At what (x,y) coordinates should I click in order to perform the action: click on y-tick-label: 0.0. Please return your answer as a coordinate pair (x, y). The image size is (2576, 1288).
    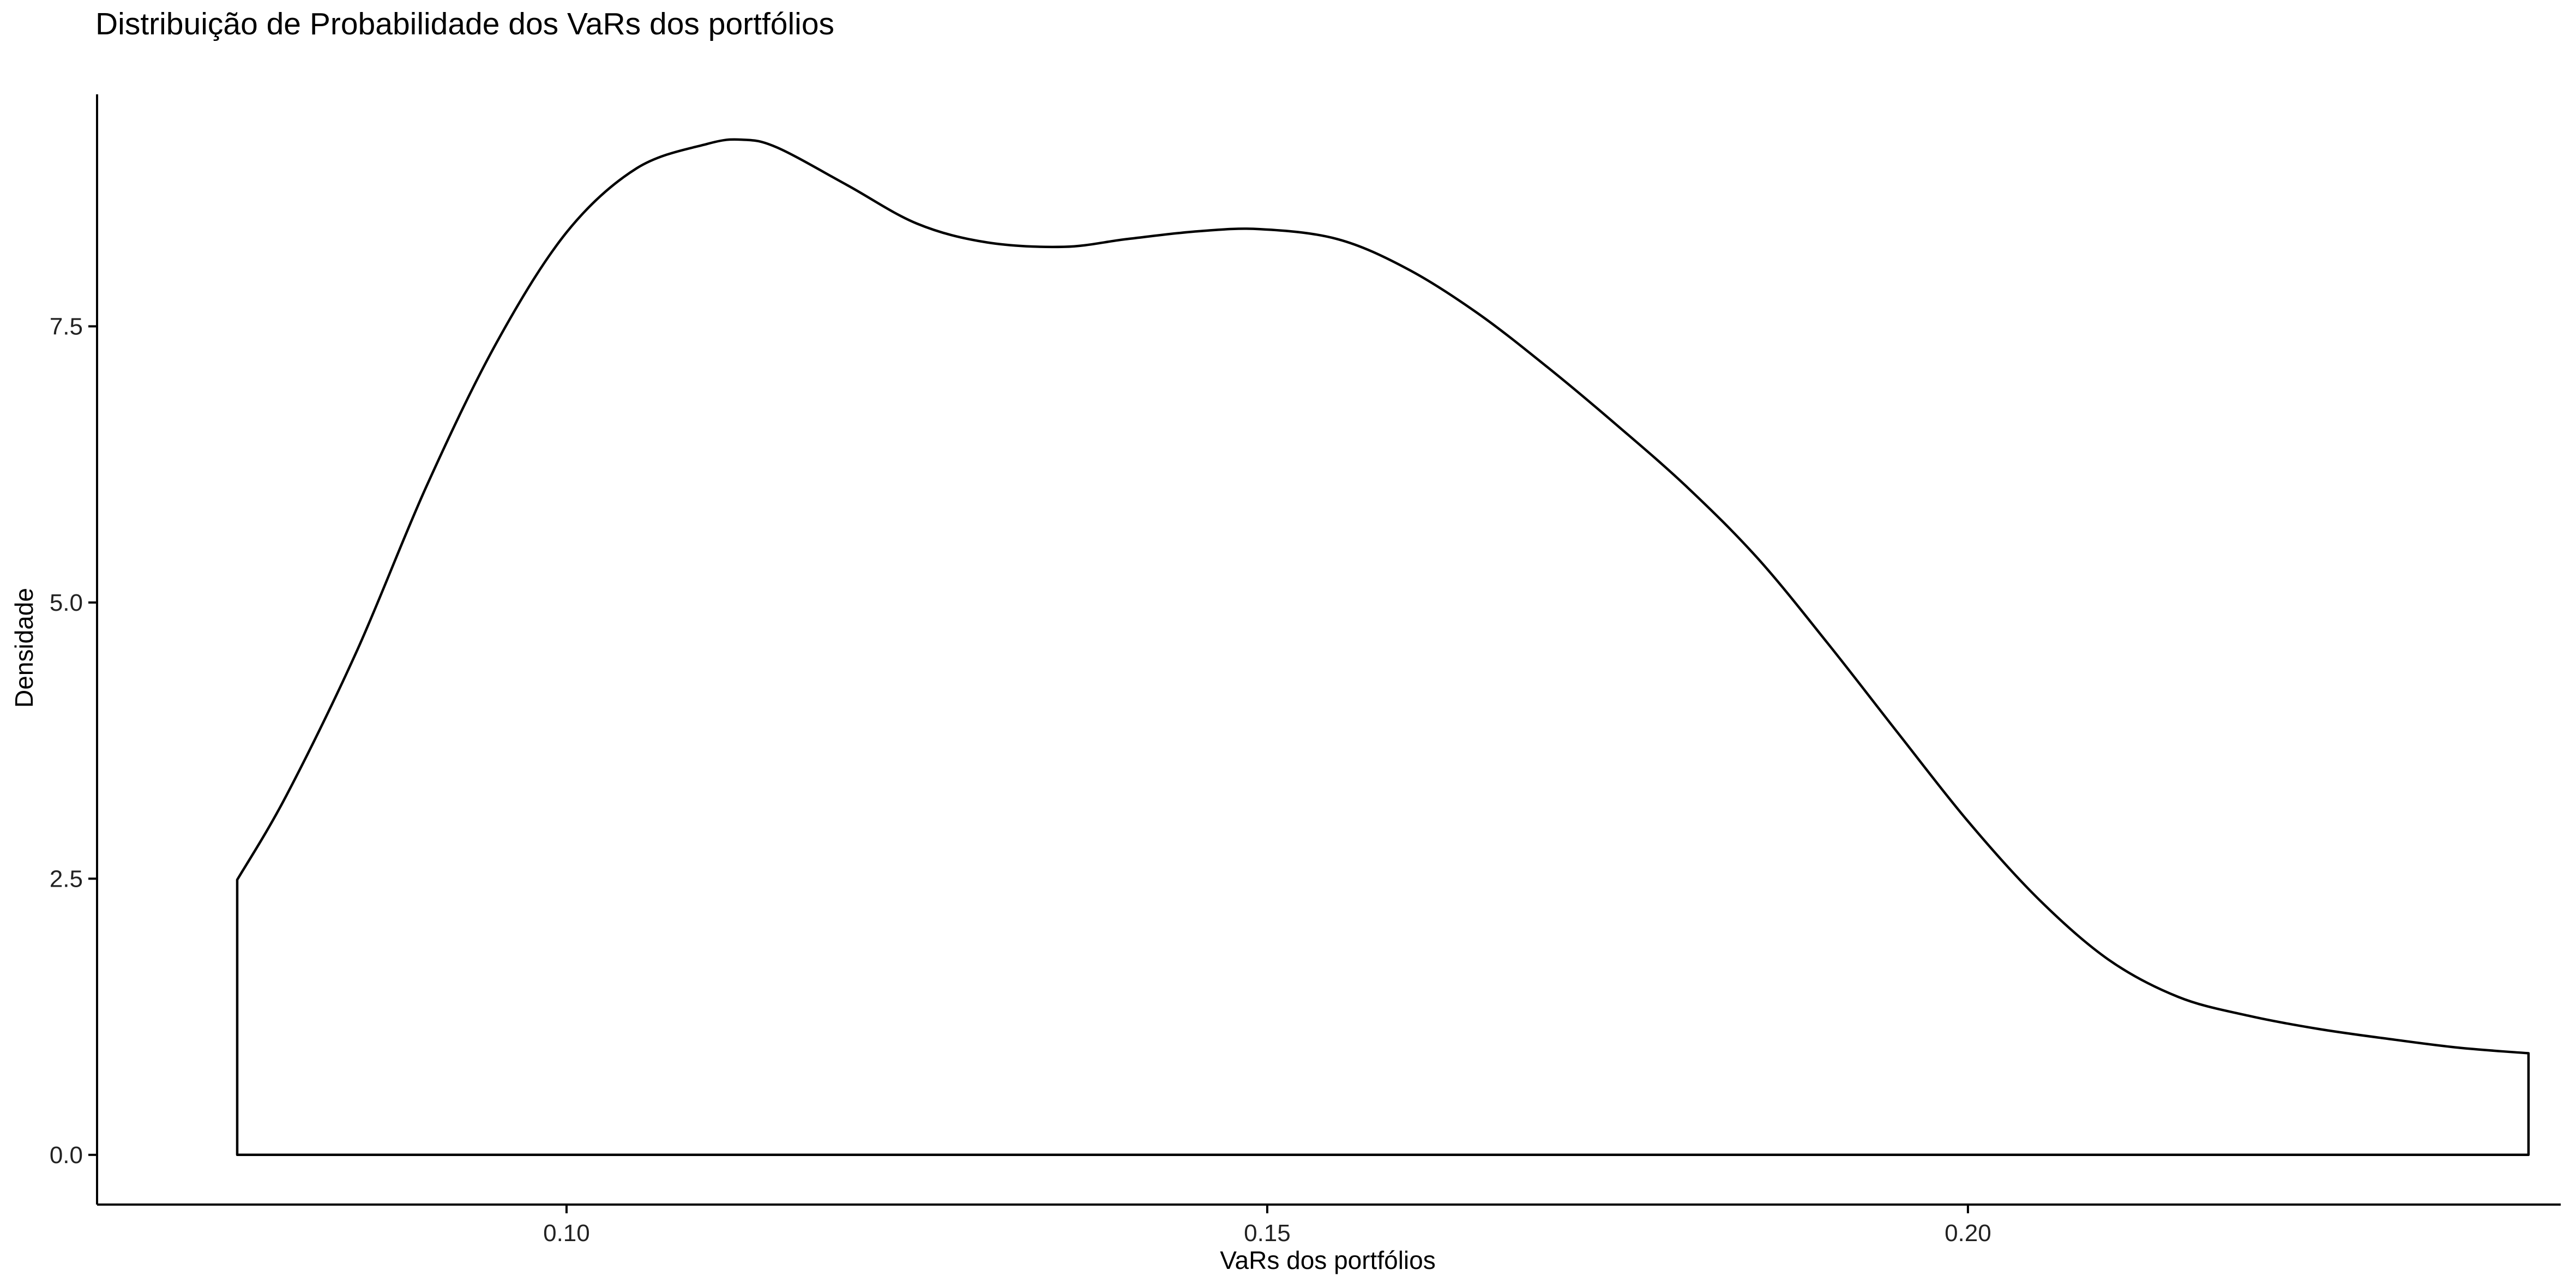
    Looking at the image, I should click on (66, 1155).